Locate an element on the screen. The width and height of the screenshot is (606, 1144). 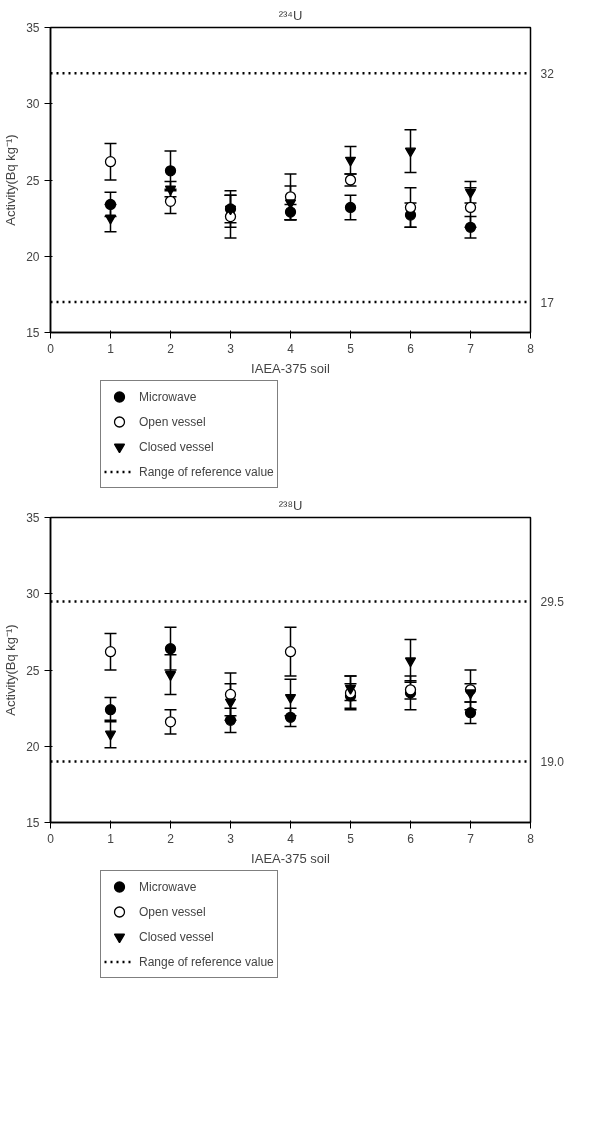
ref-line-label: 29.5 is located at coordinates (552, 601).